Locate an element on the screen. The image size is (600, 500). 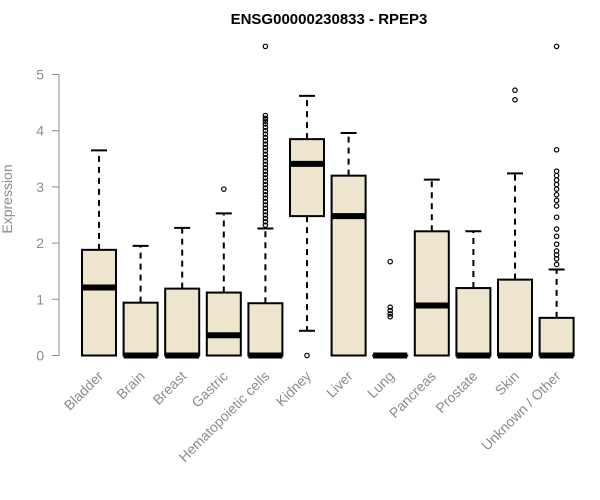
x-tick-label: Bladder is located at coordinates (84, 391).